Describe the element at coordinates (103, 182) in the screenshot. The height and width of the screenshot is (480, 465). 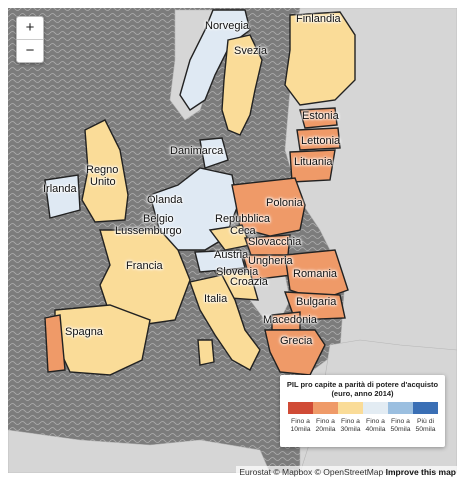
I see `label-unito: Unito` at that location.